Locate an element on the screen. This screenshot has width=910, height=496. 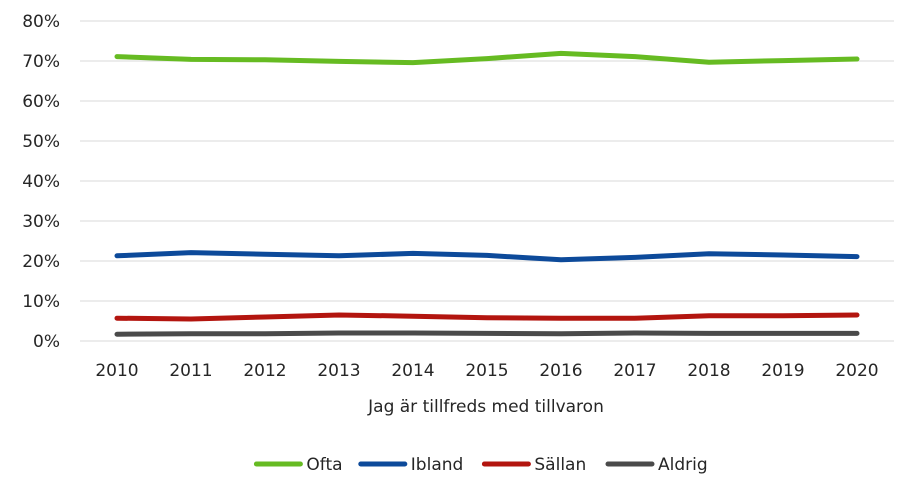
legend-item-ofta: Ofta is located at coordinates (298, 465).